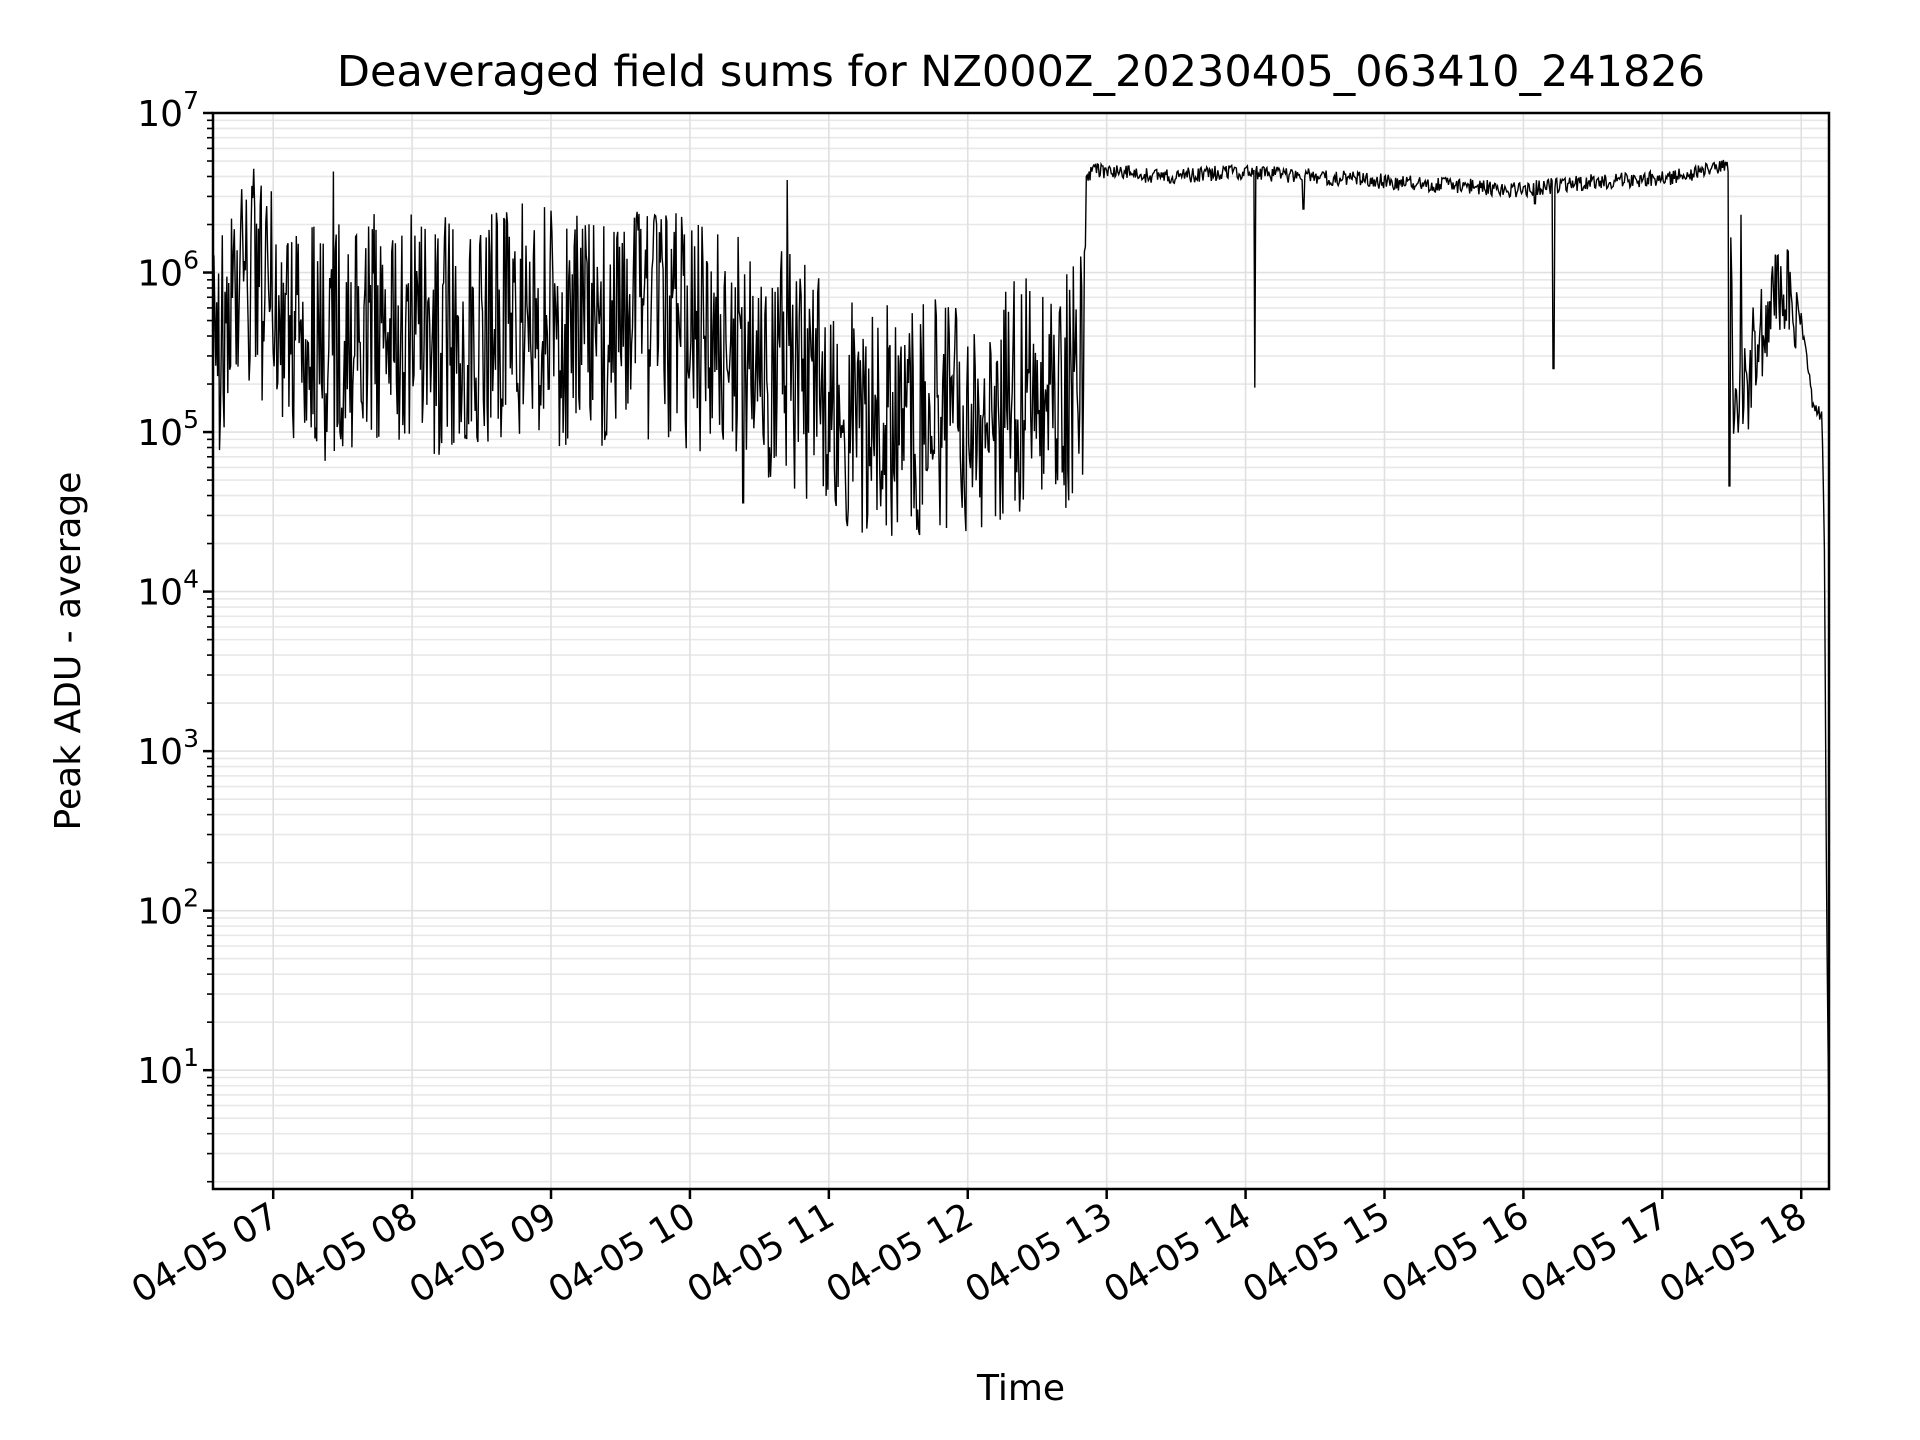  I want to click on y-tick-label: 10⁴, so click(168, 589).